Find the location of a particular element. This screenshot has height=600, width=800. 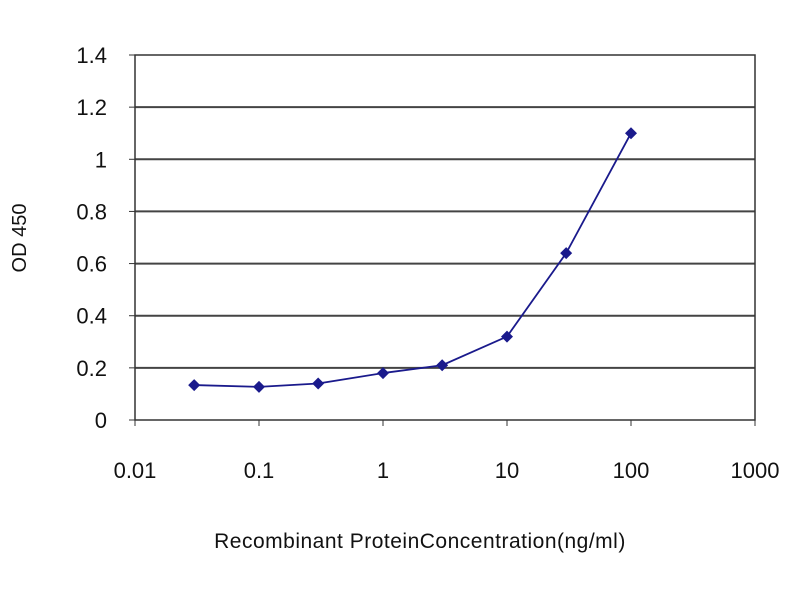

y-axis-label: OD 450 is located at coordinates (20, 238).